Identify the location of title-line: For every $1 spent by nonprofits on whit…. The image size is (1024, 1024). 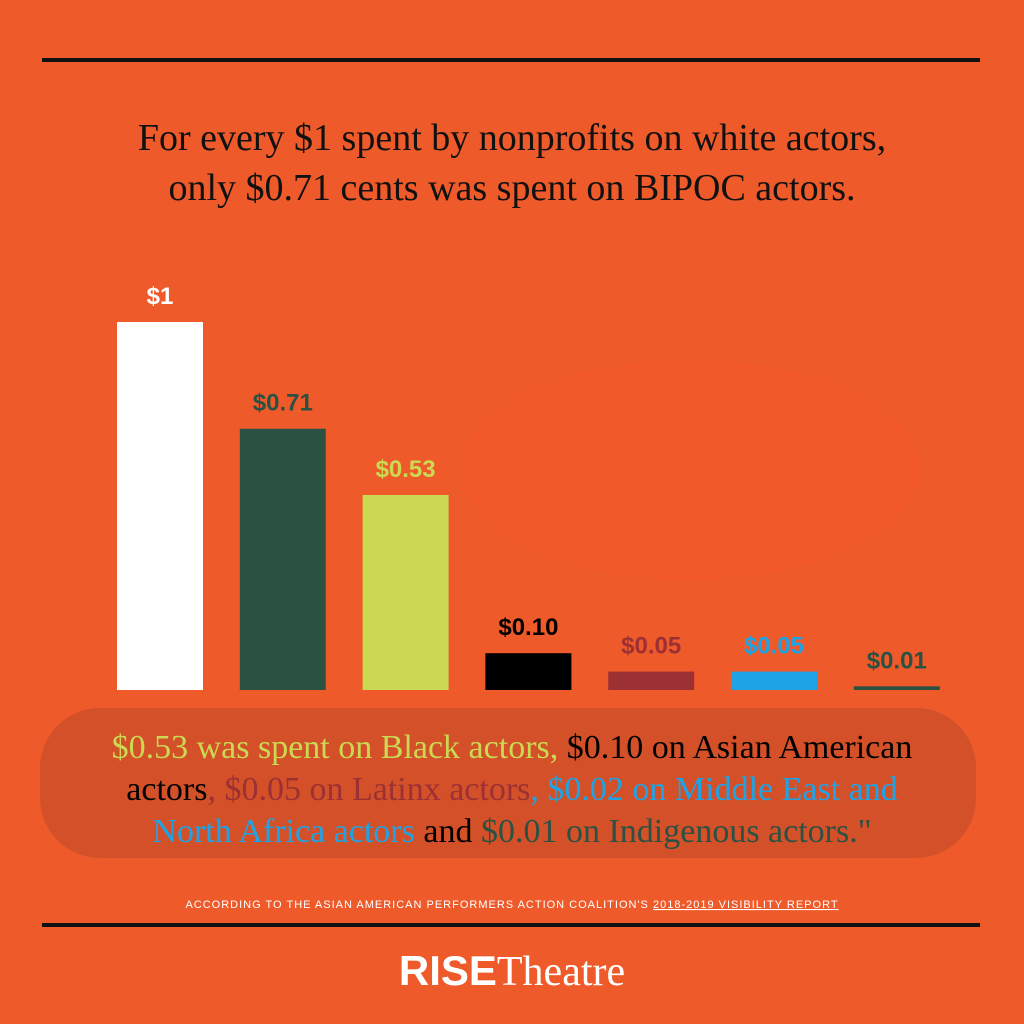
(512, 138).